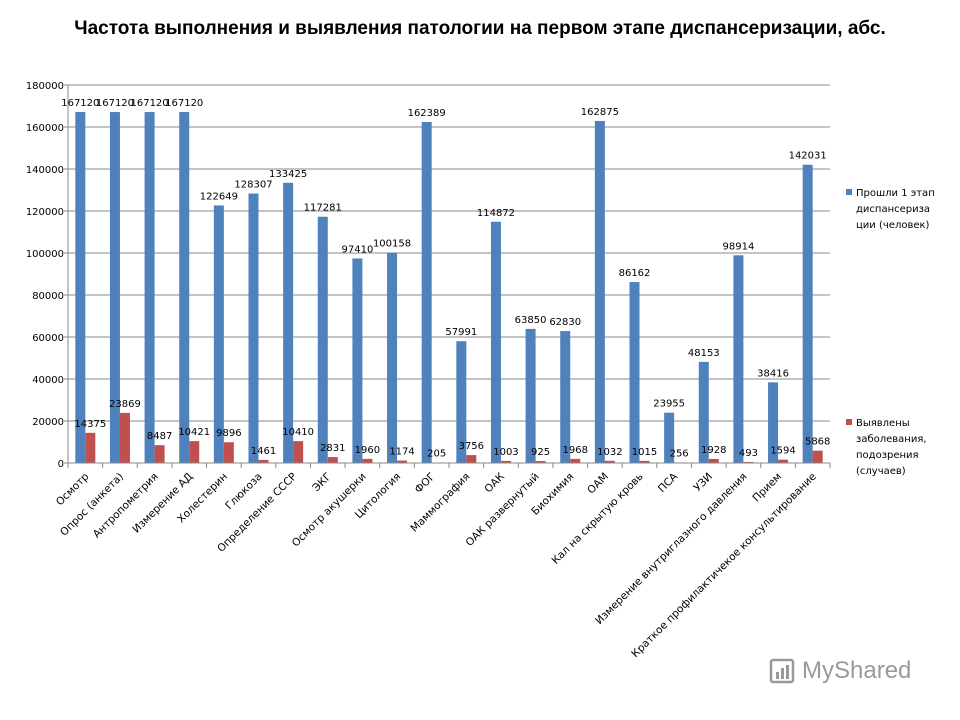 The height and width of the screenshot is (720, 960). What do you see at coordinates (668, 482) in the screenshot?
I see `x-category-label: ПСА` at bounding box center [668, 482].